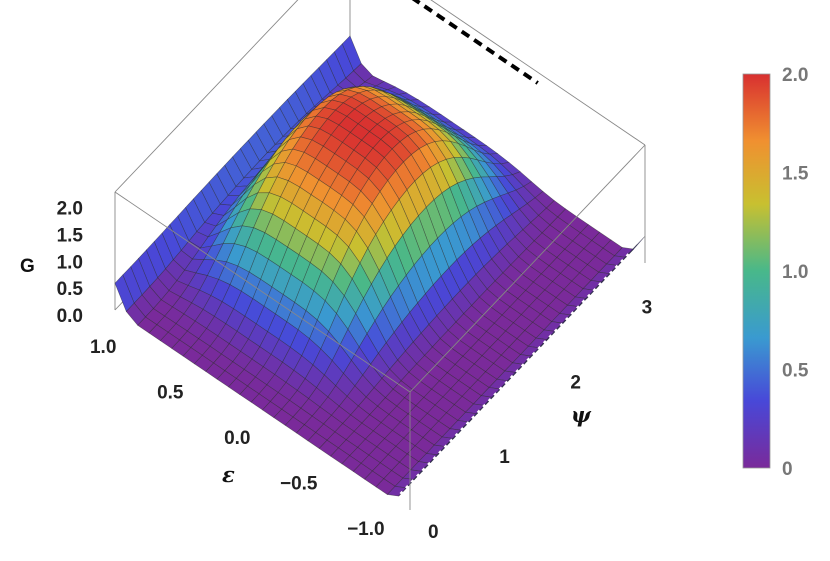 The image size is (830, 561). What do you see at coordinates (237, 438) in the screenshot?
I see `y-tick-label: 0.0` at bounding box center [237, 438].